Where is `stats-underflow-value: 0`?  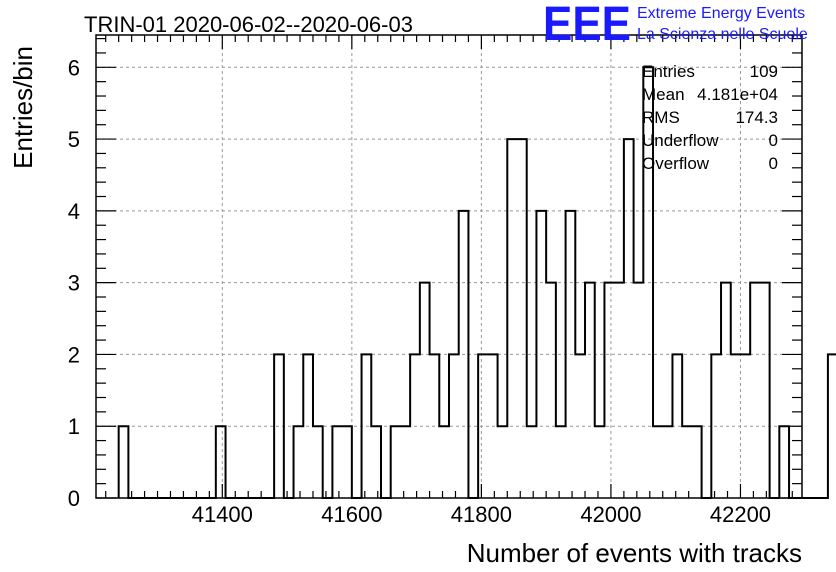 stats-underflow-value: 0 is located at coordinates (773, 140).